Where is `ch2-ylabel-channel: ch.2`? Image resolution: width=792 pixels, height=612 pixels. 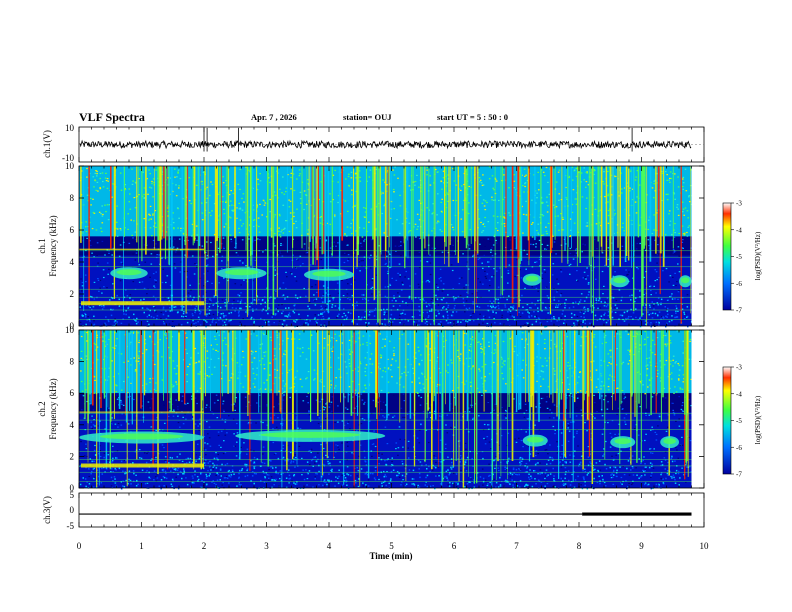
ch2-ylabel-channel: ch.2 is located at coordinates (42, 408).